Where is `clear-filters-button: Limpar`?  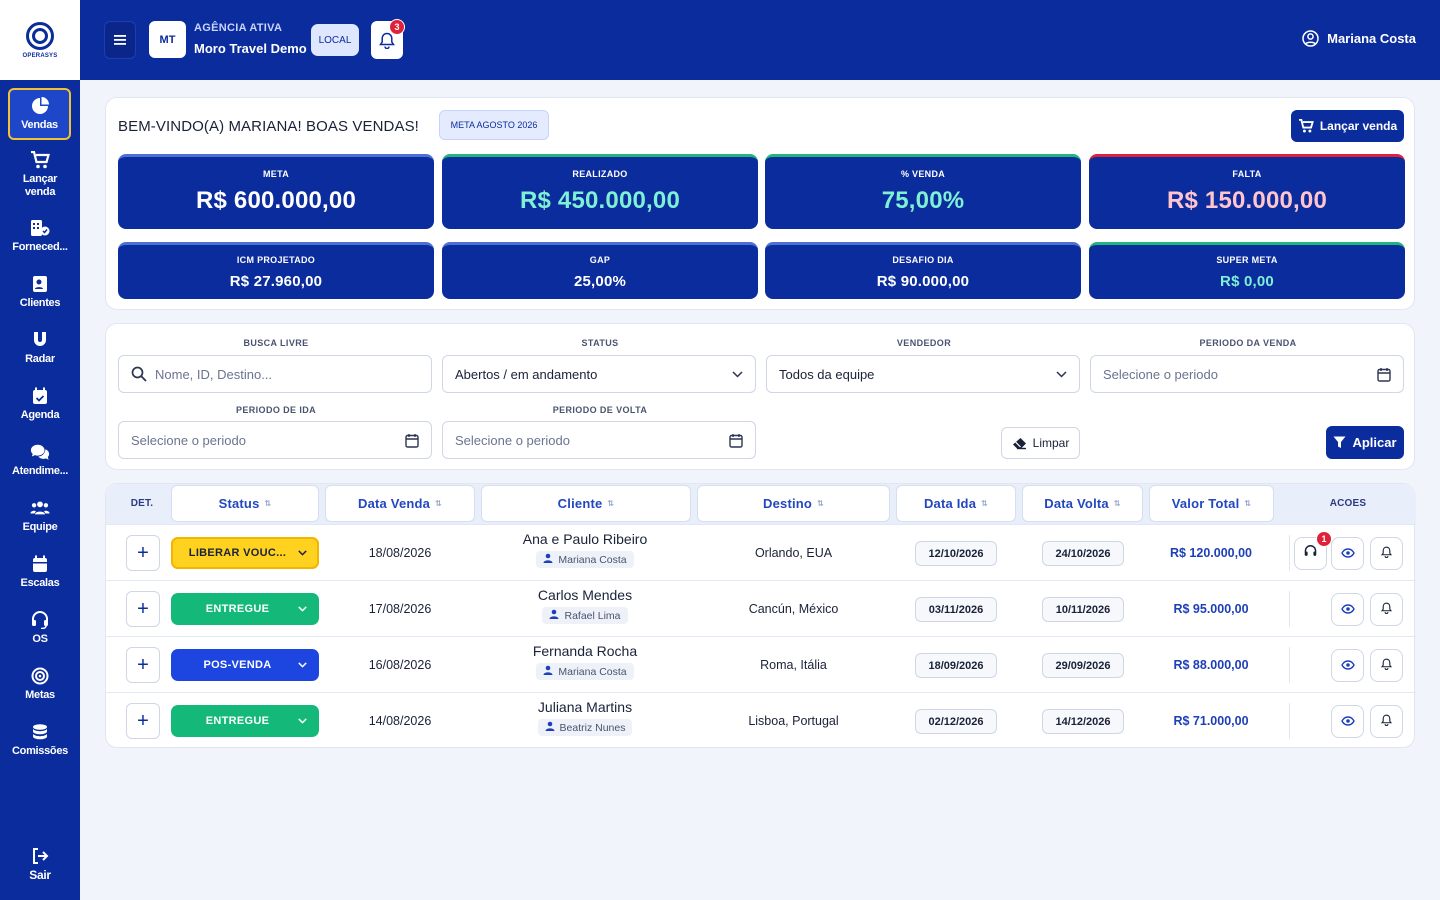 clear-filters-button: Limpar is located at coordinates (1040, 443).